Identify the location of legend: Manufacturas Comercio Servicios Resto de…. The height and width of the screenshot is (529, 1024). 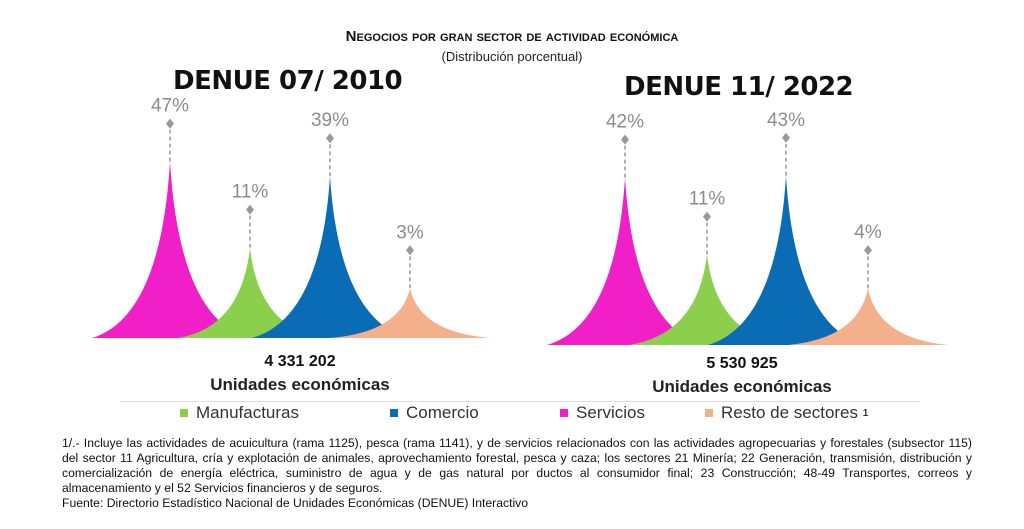
(560, 413).